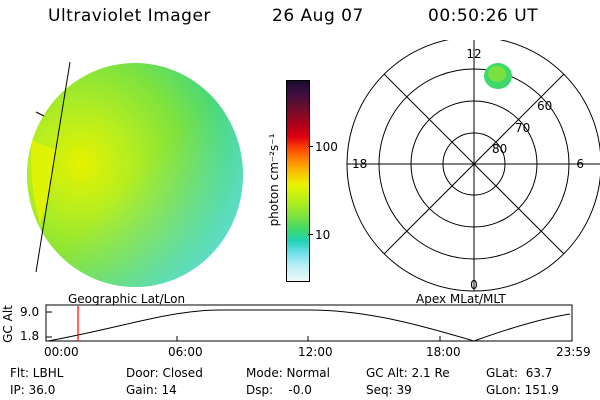 The height and width of the screenshot is (400, 600). Describe the element at coordinates (461, 299) in the screenshot. I see `apex-caption: Apex MLat/MLT` at that location.